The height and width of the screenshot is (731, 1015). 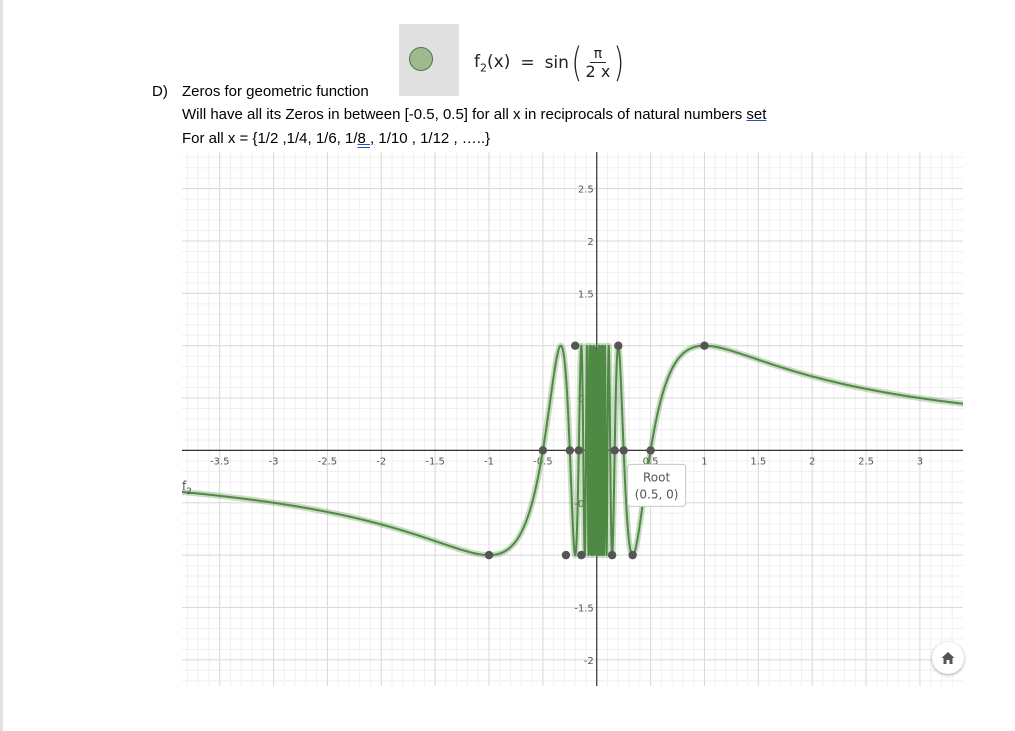 I want to click on home-icon, so click(x=948, y=658).